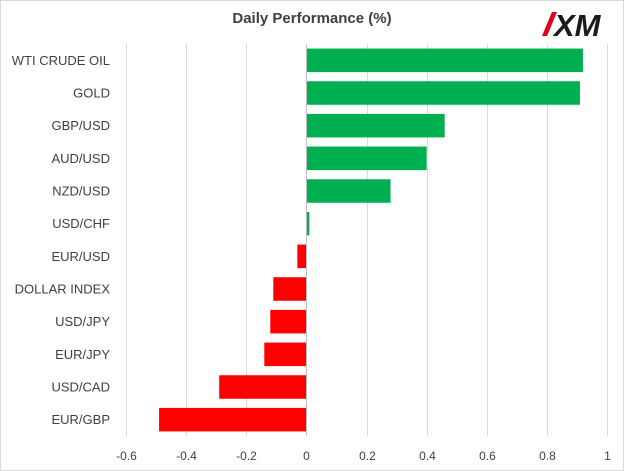 The width and height of the screenshot is (624, 471). I want to click on x-tick-label: 0, so click(306, 456).